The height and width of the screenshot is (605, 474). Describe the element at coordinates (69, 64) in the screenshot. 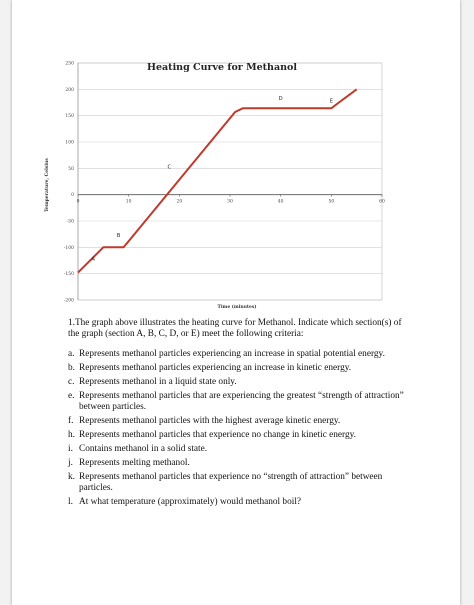

I see `y-tick-label: 250` at that location.